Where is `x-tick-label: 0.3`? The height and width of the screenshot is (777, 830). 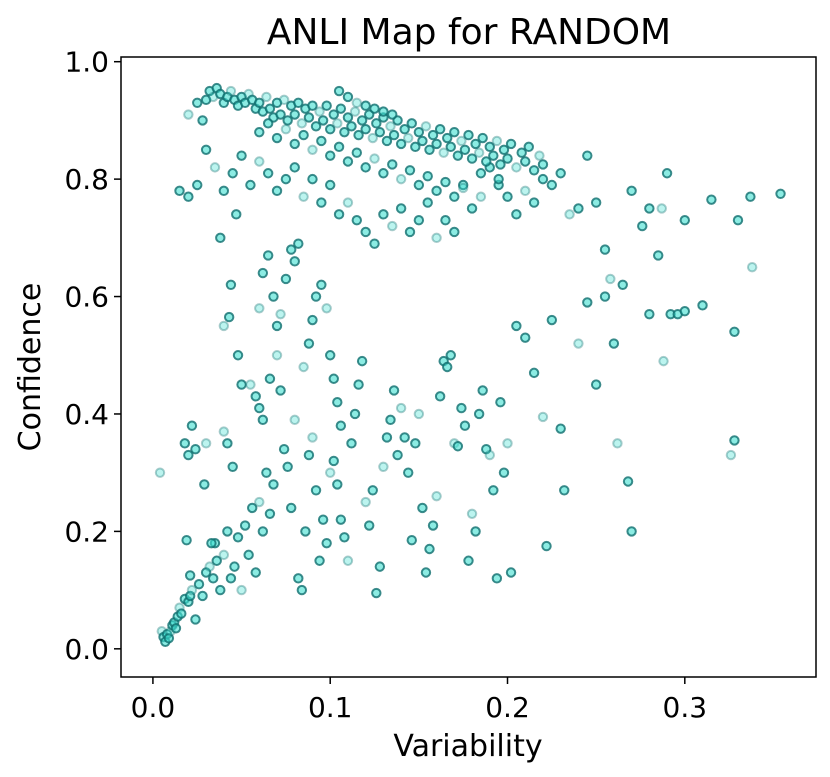 x-tick-label: 0.3 is located at coordinates (685, 707).